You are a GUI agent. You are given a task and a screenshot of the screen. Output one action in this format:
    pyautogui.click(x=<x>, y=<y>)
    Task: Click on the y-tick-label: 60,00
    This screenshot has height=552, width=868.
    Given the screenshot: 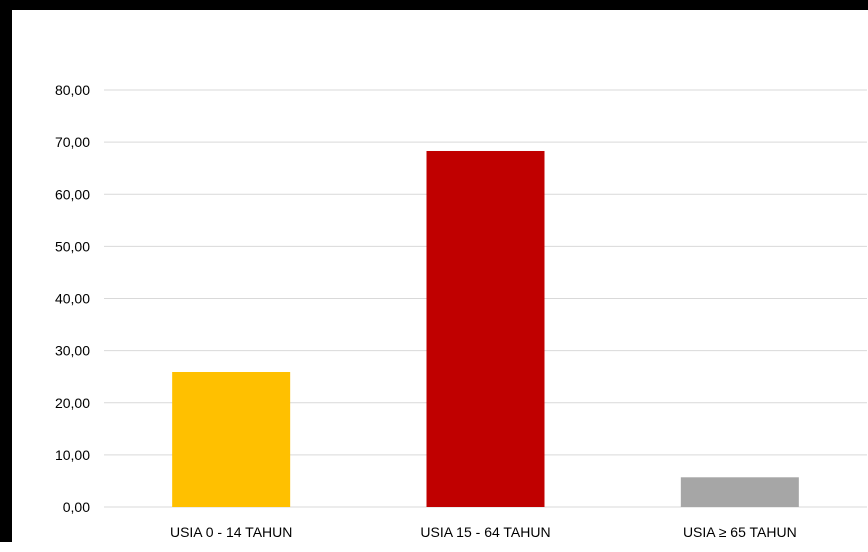 What is the action you would take?
    pyautogui.click(x=72, y=194)
    